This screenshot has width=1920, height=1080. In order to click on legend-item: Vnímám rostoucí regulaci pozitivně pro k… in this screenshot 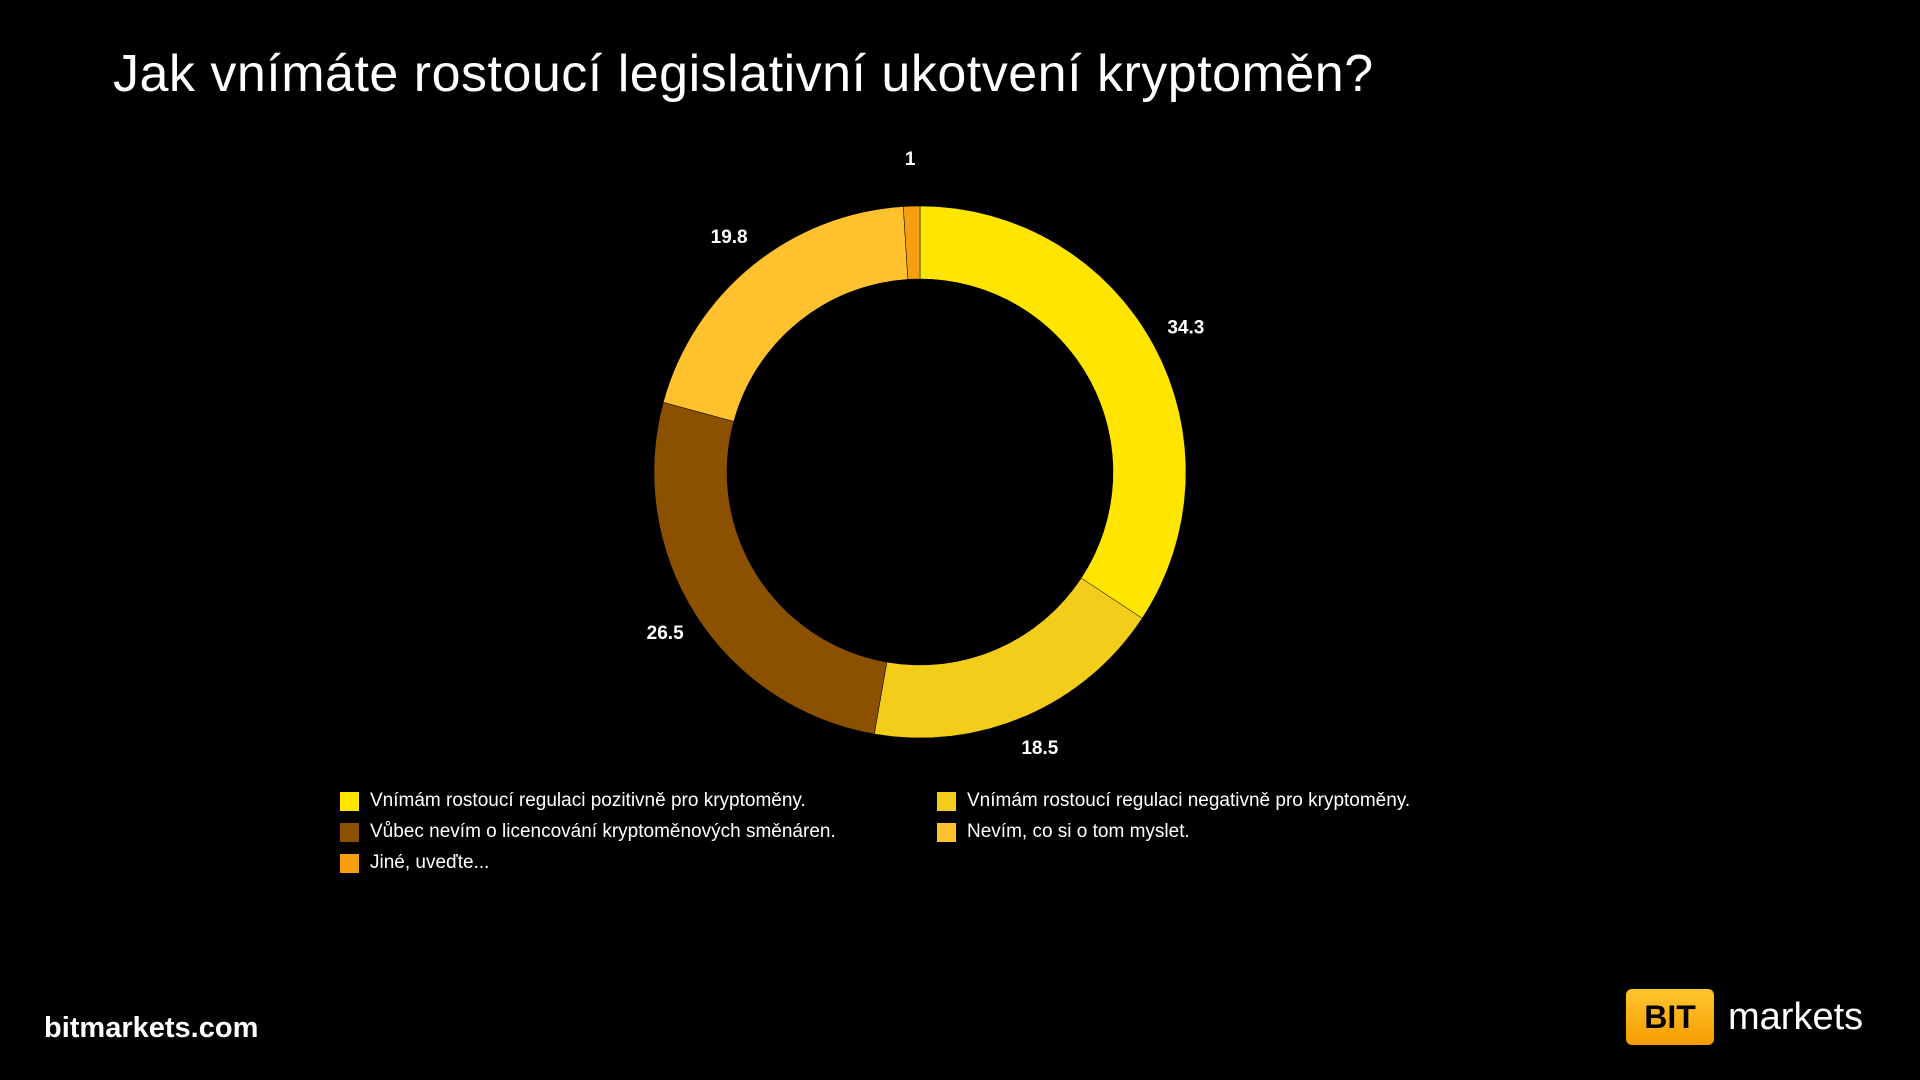, I will do `click(638, 801)`.